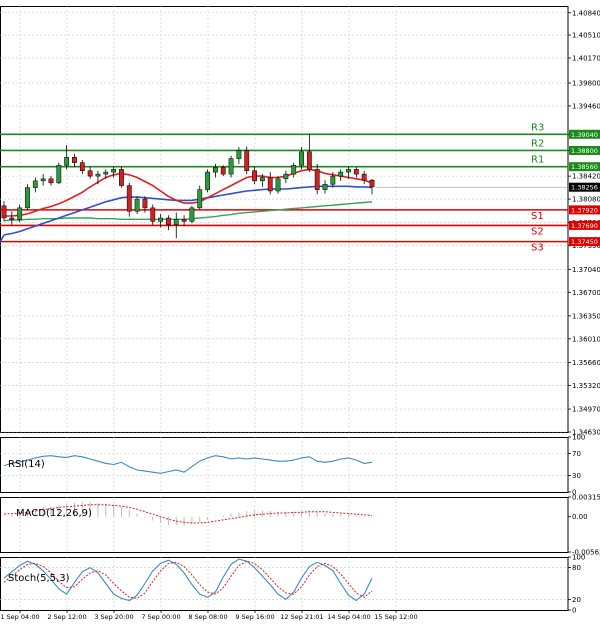 The height and width of the screenshot is (626, 600). What do you see at coordinates (580, 517) in the screenshot?
I see `macd-tick-label: 0.00` at bounding box center [580, 517].